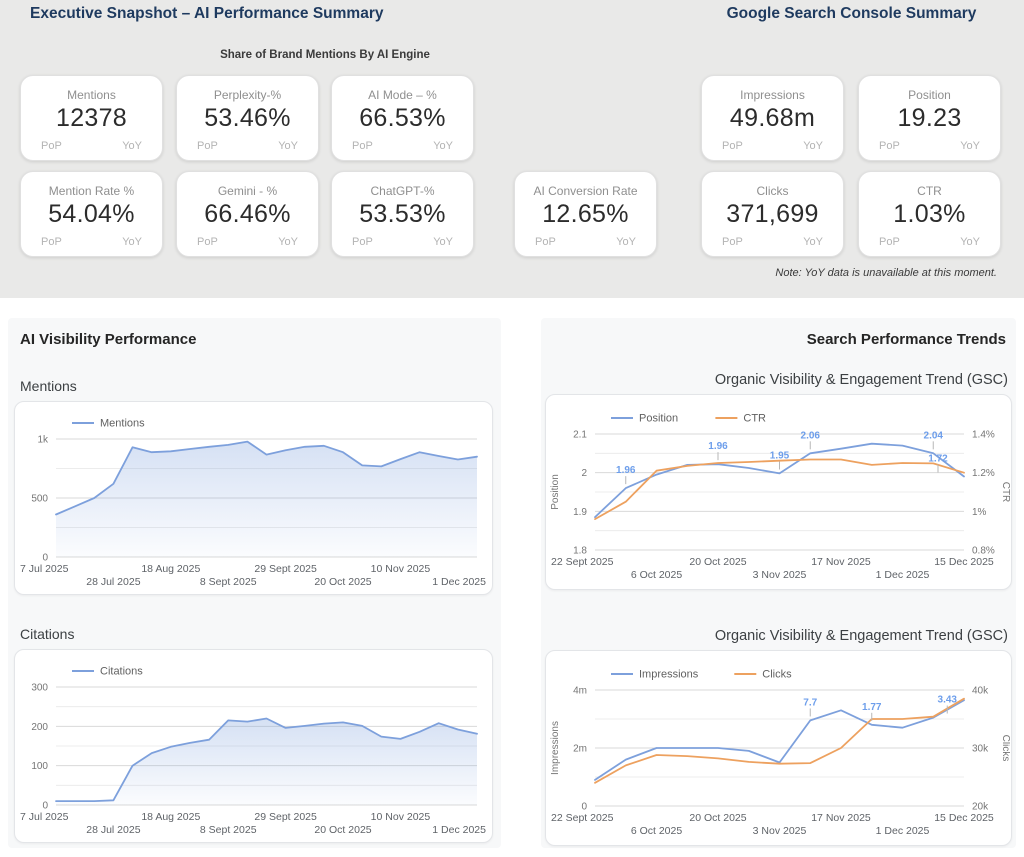 This screenshot has height=857, width=1024. Describe the element at coordinates (39, 499) in the screenshot. I see `svg-text: 500` at that location.